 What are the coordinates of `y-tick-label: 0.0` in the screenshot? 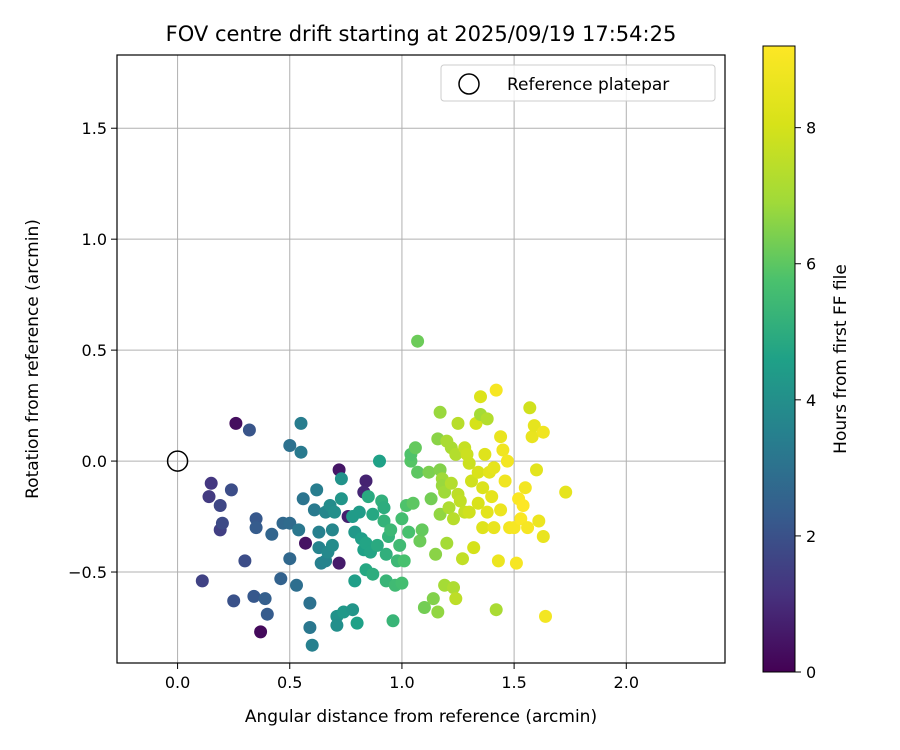 It's located at (94, 461).